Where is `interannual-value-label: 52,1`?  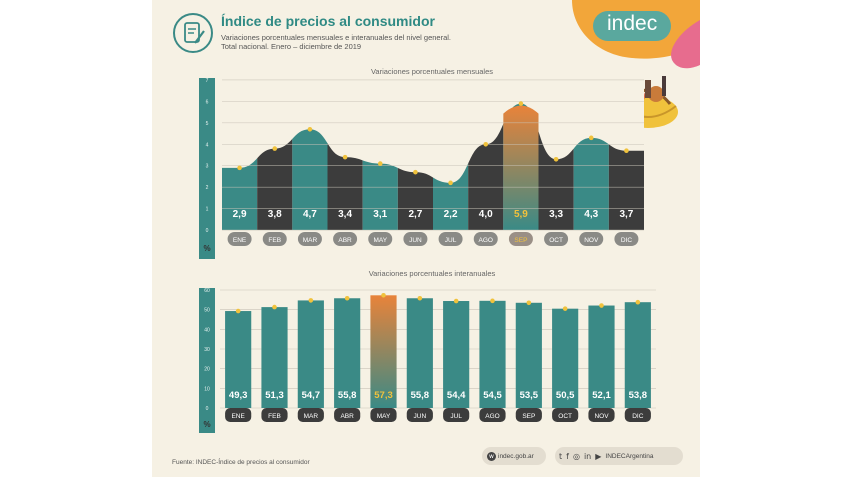 interannual-value-label: 52,1 is located at coordinates (601, 395).